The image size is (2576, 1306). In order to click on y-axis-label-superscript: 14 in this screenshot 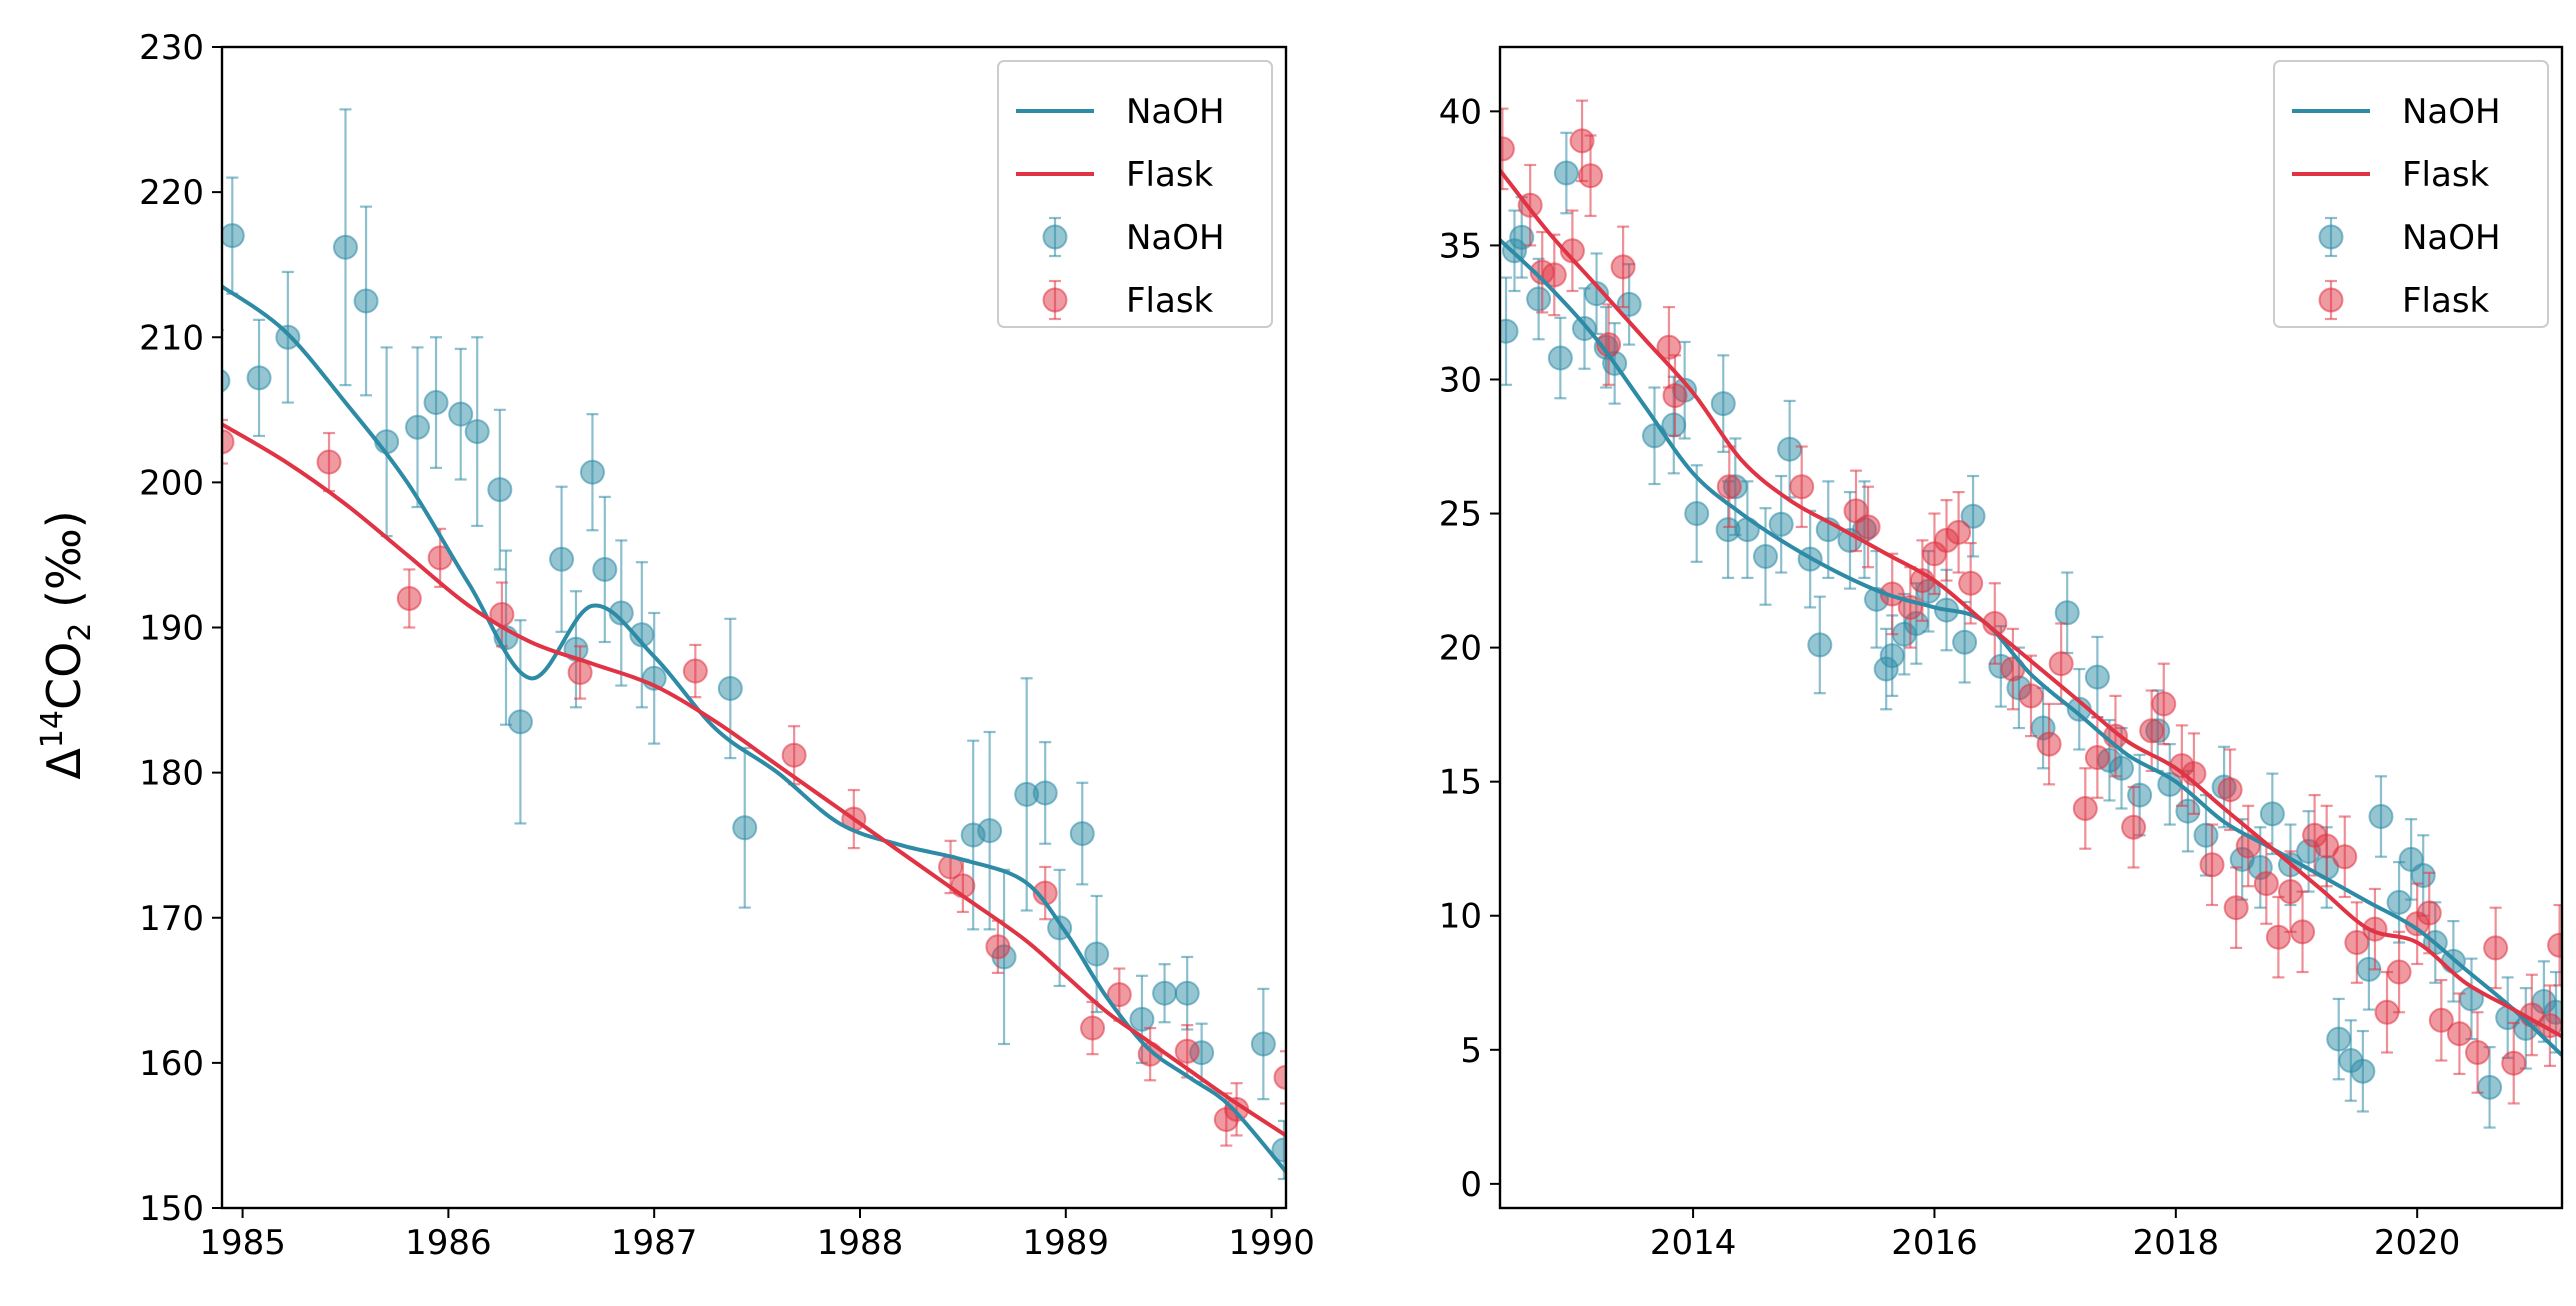, I will do `click(52, 729)`.